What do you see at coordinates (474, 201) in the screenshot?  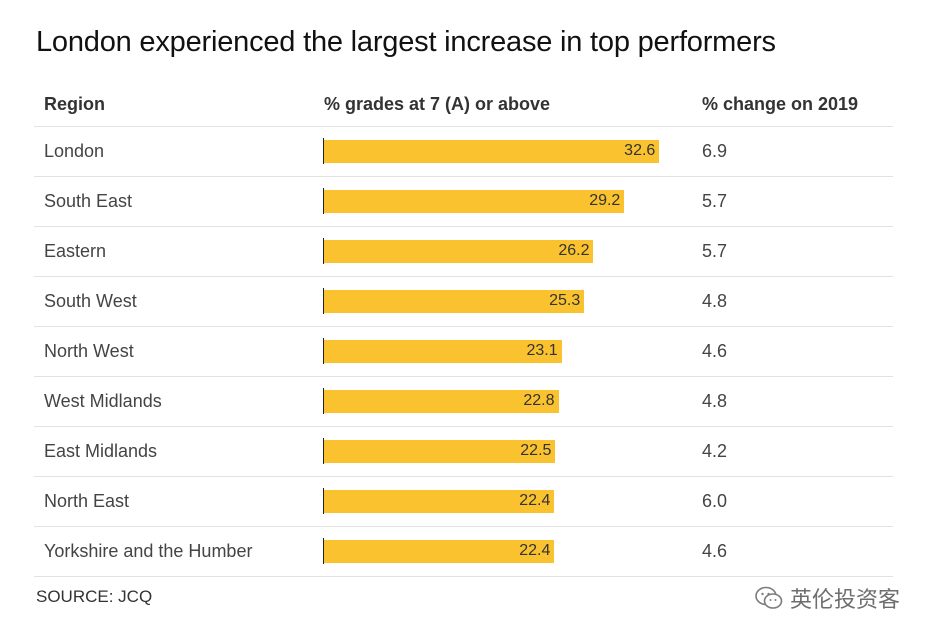 I see `bar: 29.2` at bounding box center [474, 201].